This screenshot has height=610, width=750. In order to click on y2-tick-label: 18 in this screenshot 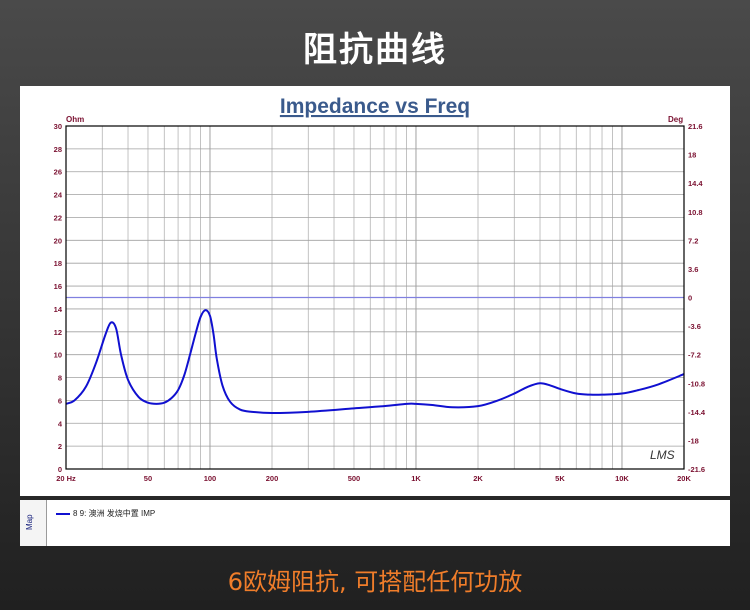, I will do `click(692, 155)`.